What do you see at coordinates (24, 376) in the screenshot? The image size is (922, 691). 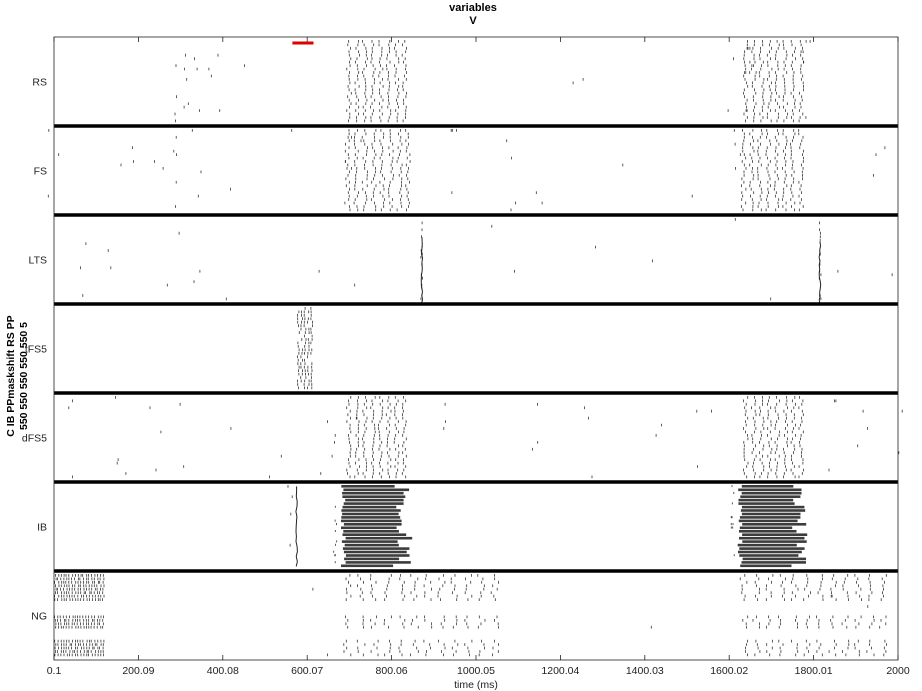 I see `y-axis-title-line-2: 550 550 550 550 550 5` at bounding box center [24, 376].